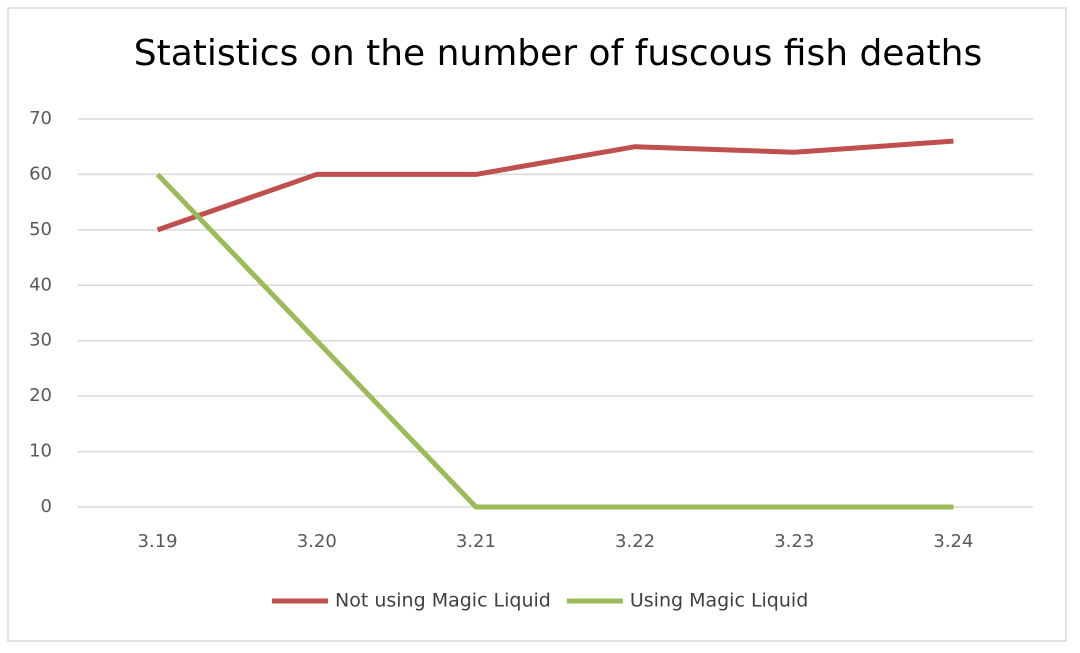 This screenshot has width=1080, height=653. I want to click on y-tick-label: 30, so click(40, 340).